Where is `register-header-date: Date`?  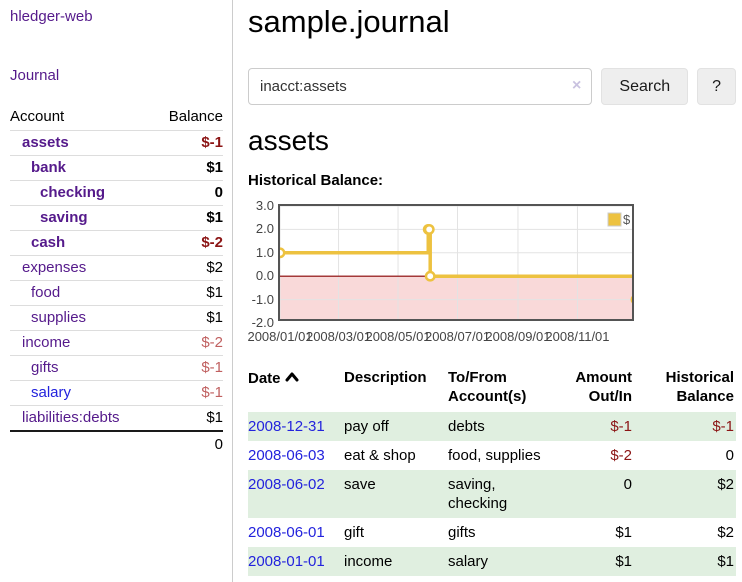
register-header-date: Date is located at coordinates (296, 388).